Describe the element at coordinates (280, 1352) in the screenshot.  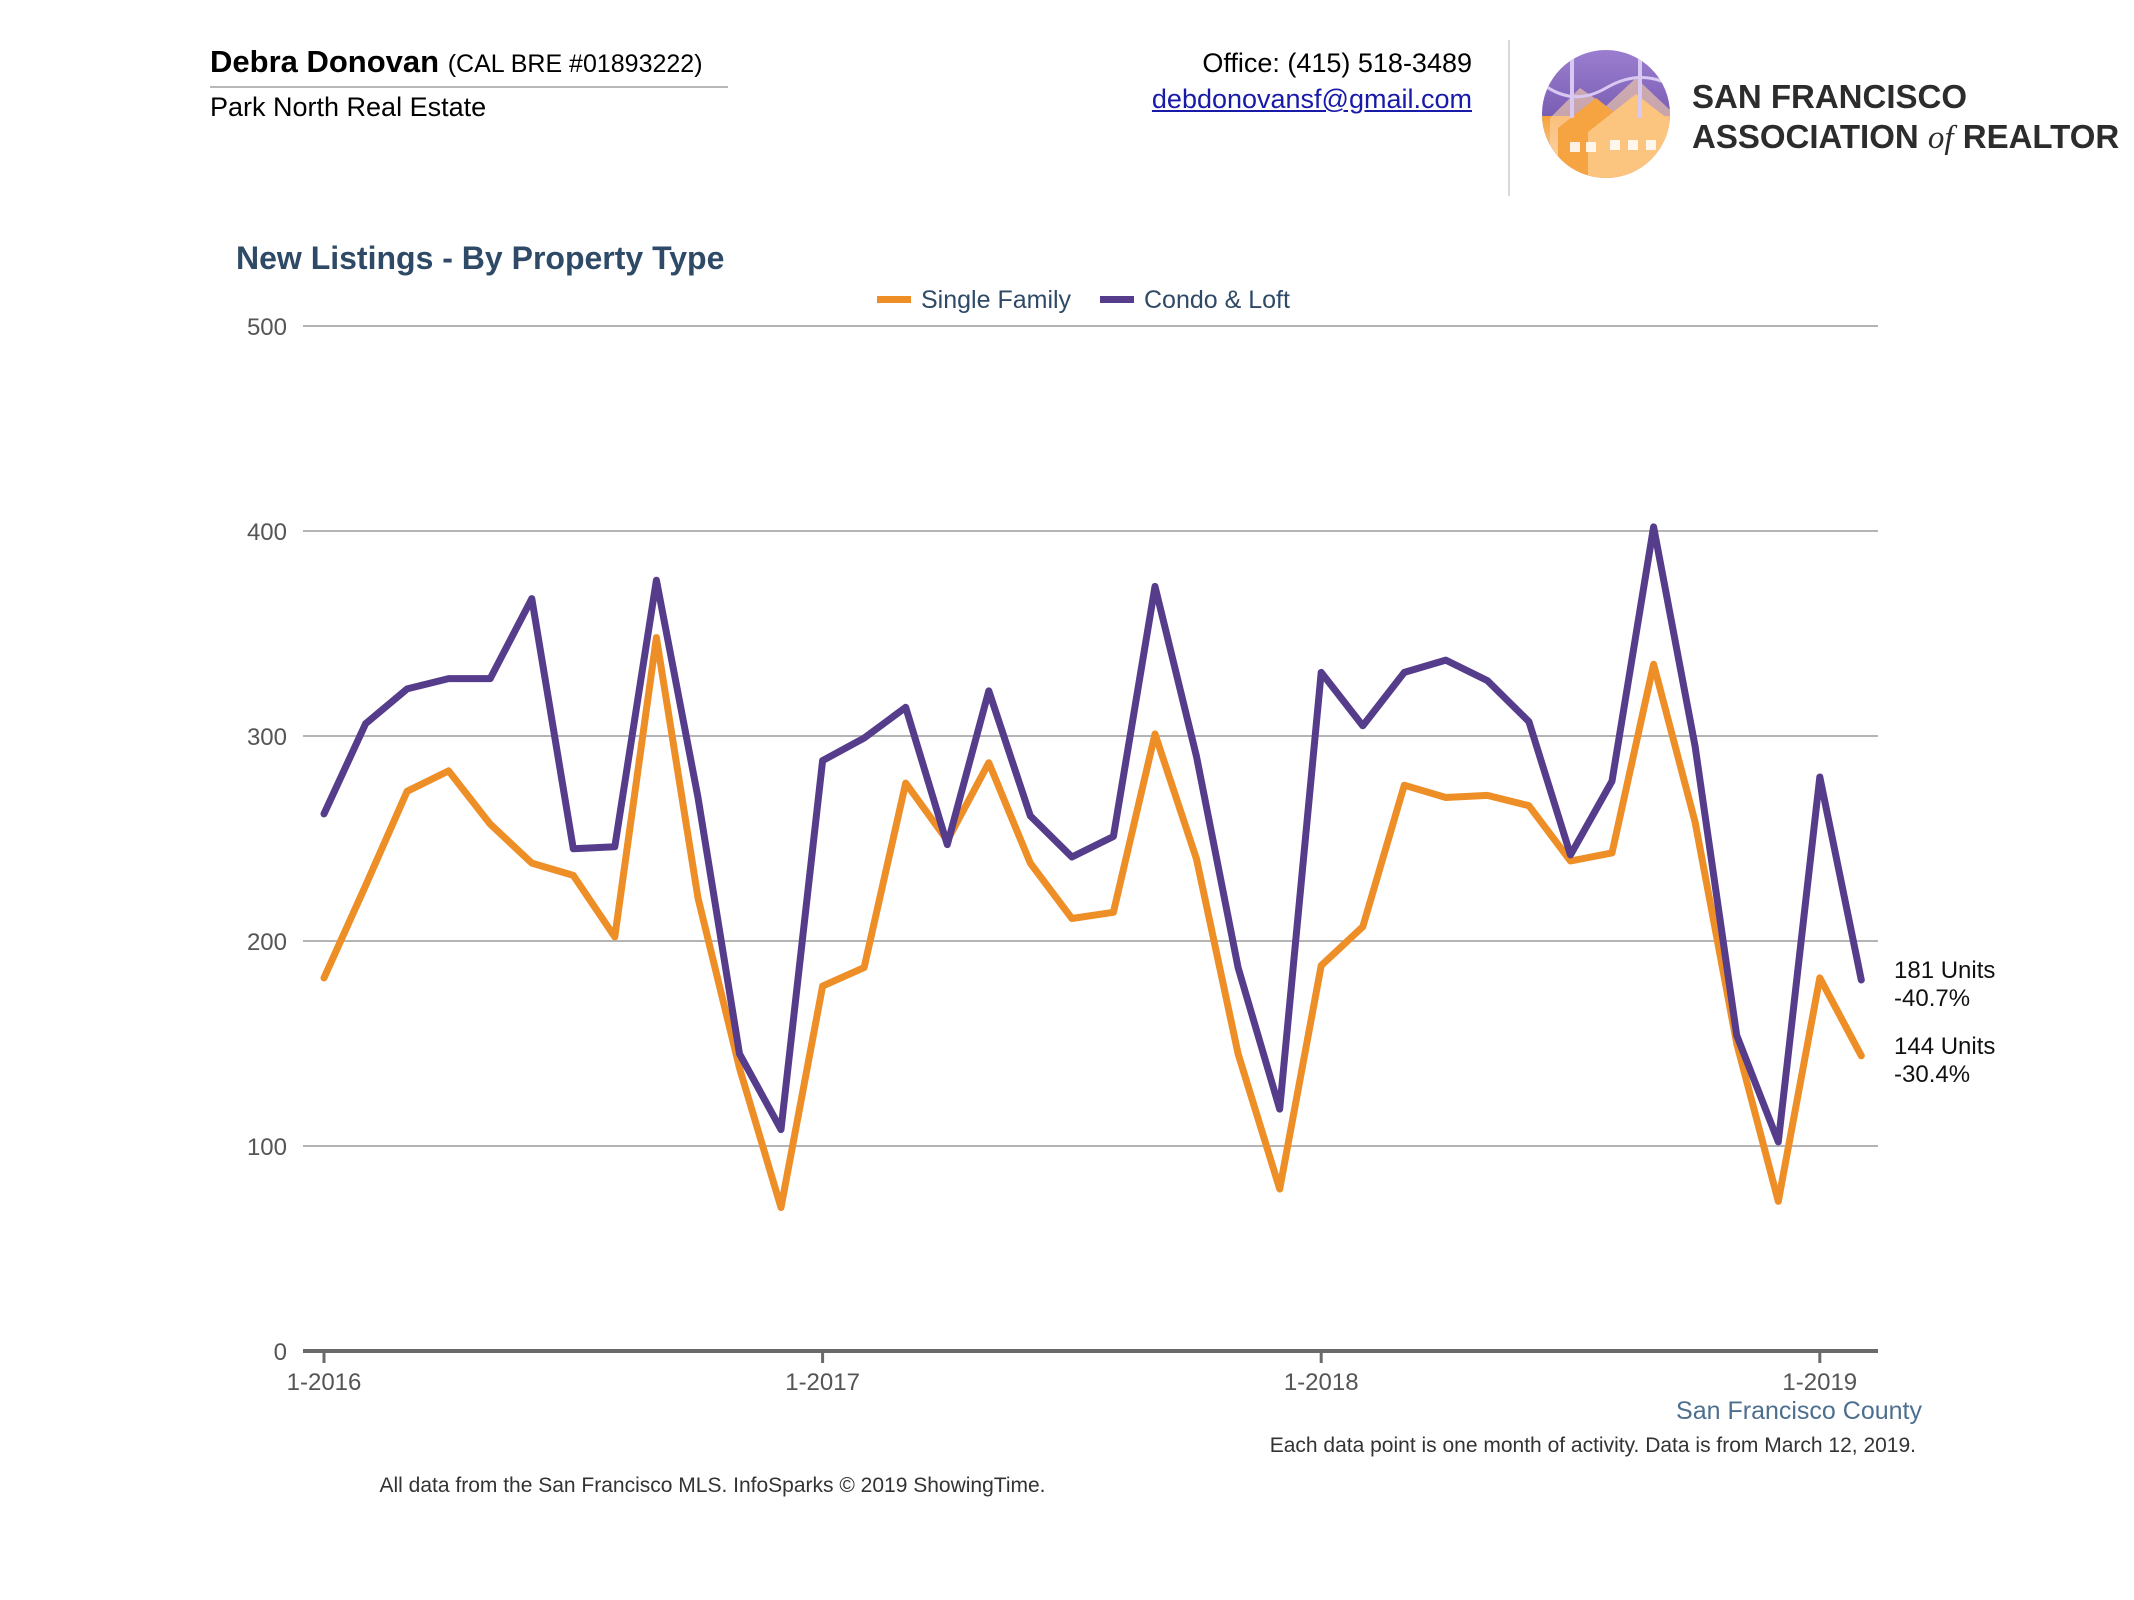
I see `y-tick-label-0: 0` at that location.